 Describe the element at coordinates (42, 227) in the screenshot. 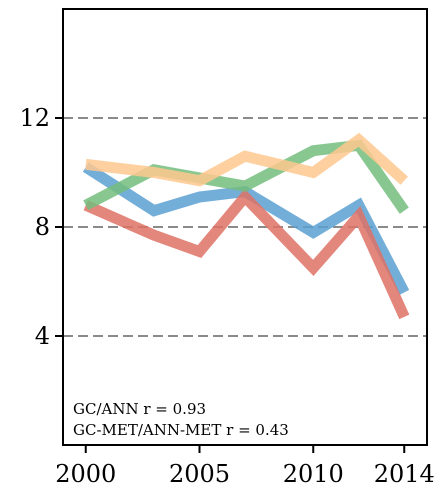

I see `y-tick-label: 8` at that location.